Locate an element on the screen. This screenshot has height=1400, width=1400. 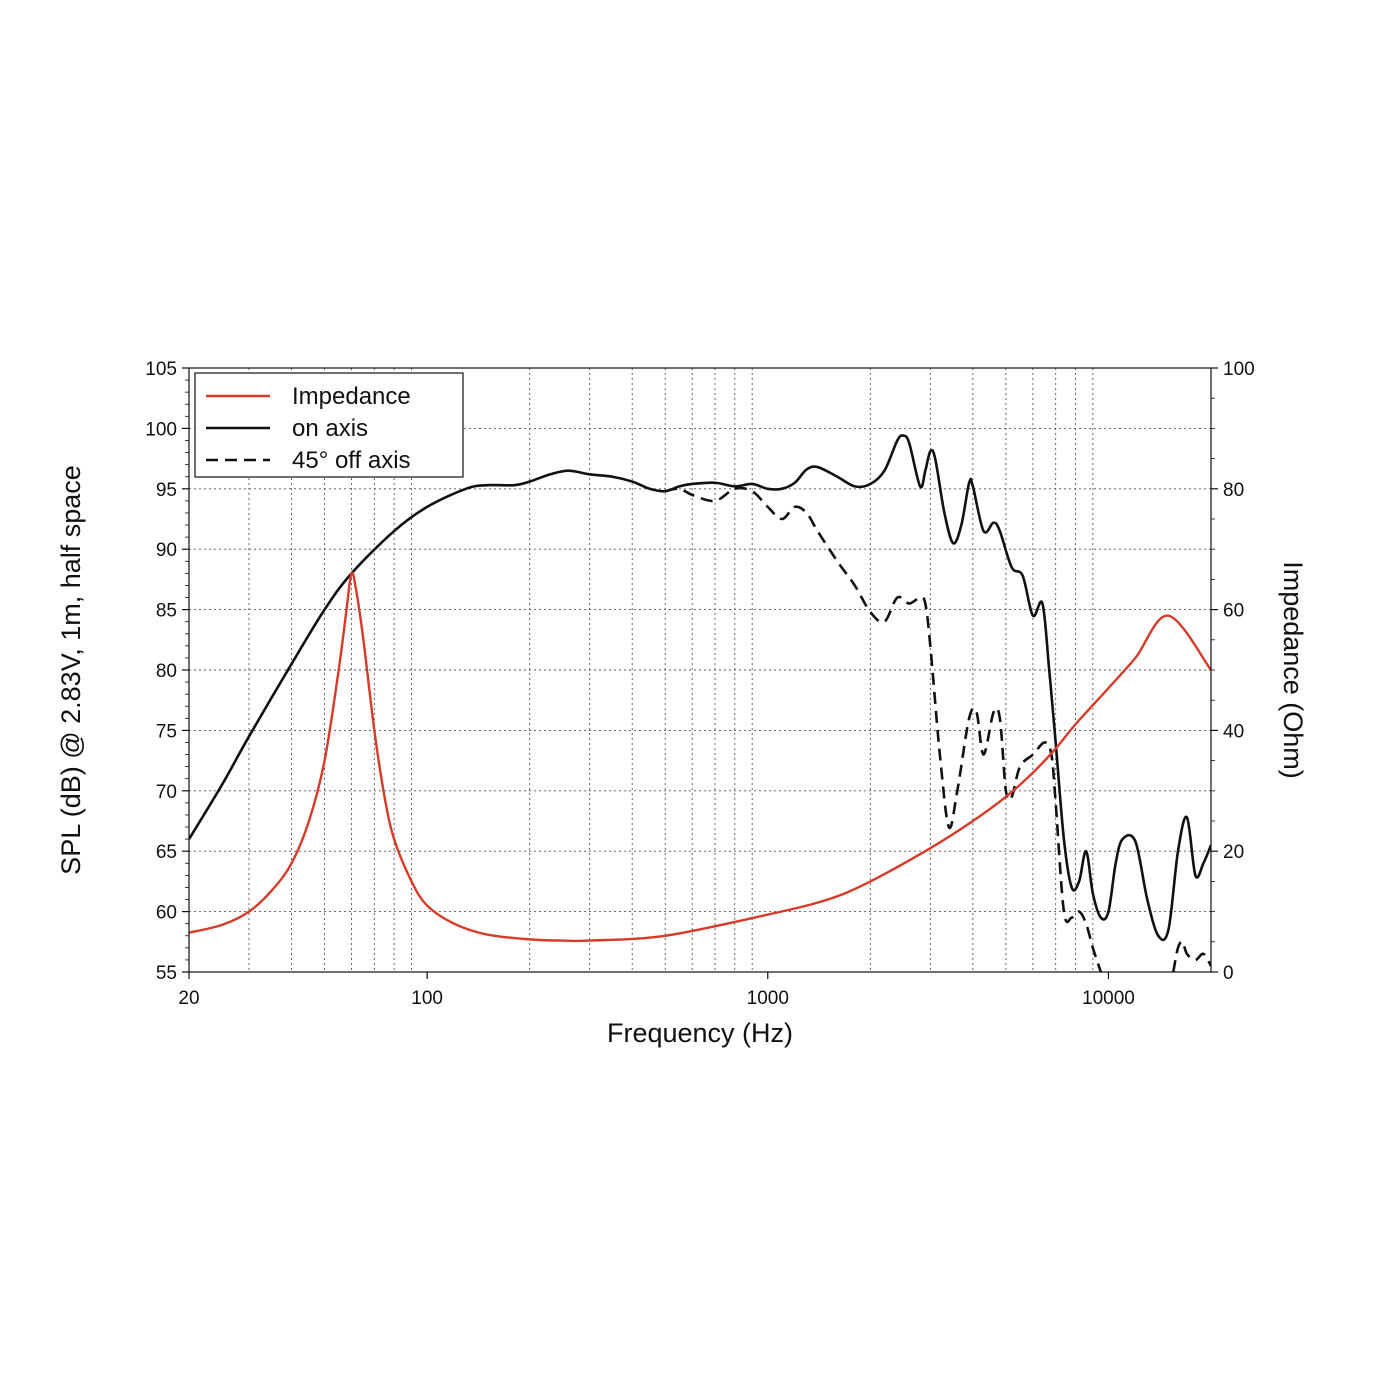
right-y-axis-title: Impedance (Ohm) is located at coordinates (1293, 670).